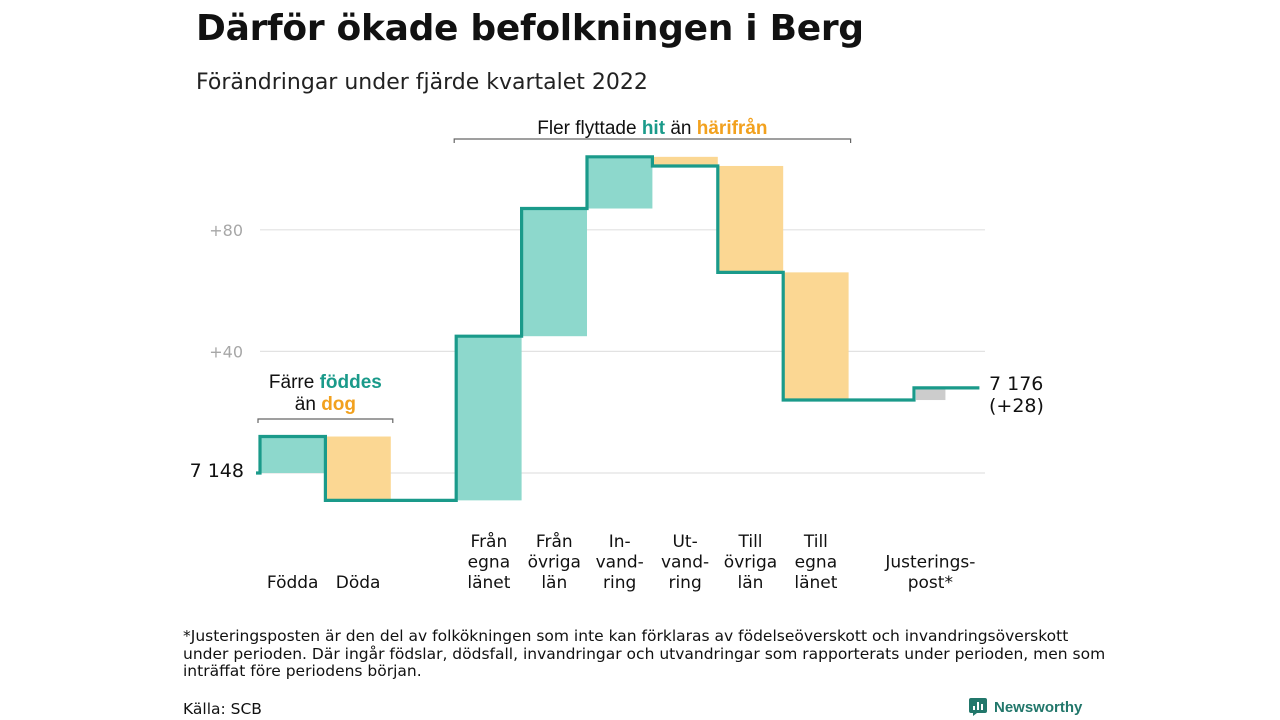 The image size is (1280, 720). What do you see at coordinates (325, 420) in the screenshot?
I see `annotation-bracket-births` at bounding box center [325, 420].